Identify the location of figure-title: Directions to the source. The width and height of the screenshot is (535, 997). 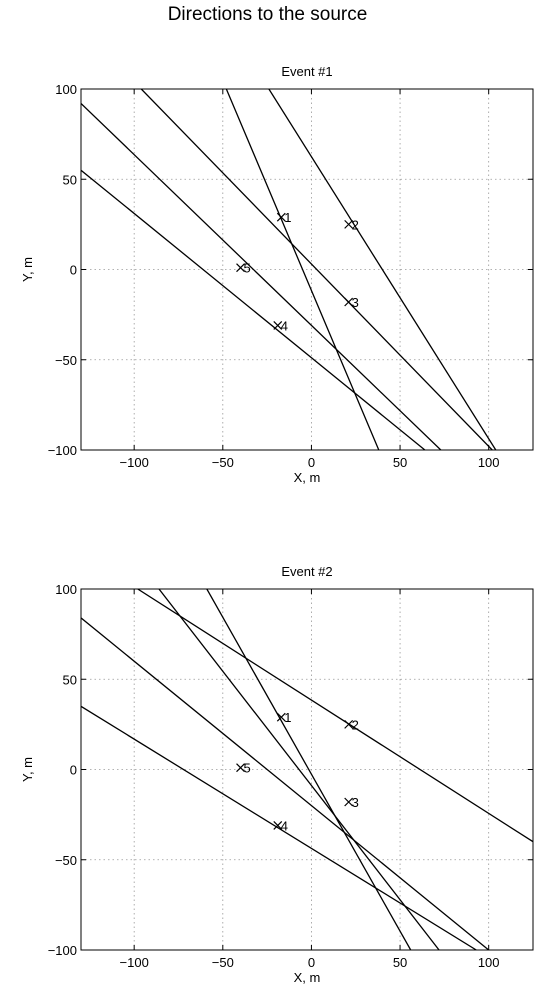
(267, 14).